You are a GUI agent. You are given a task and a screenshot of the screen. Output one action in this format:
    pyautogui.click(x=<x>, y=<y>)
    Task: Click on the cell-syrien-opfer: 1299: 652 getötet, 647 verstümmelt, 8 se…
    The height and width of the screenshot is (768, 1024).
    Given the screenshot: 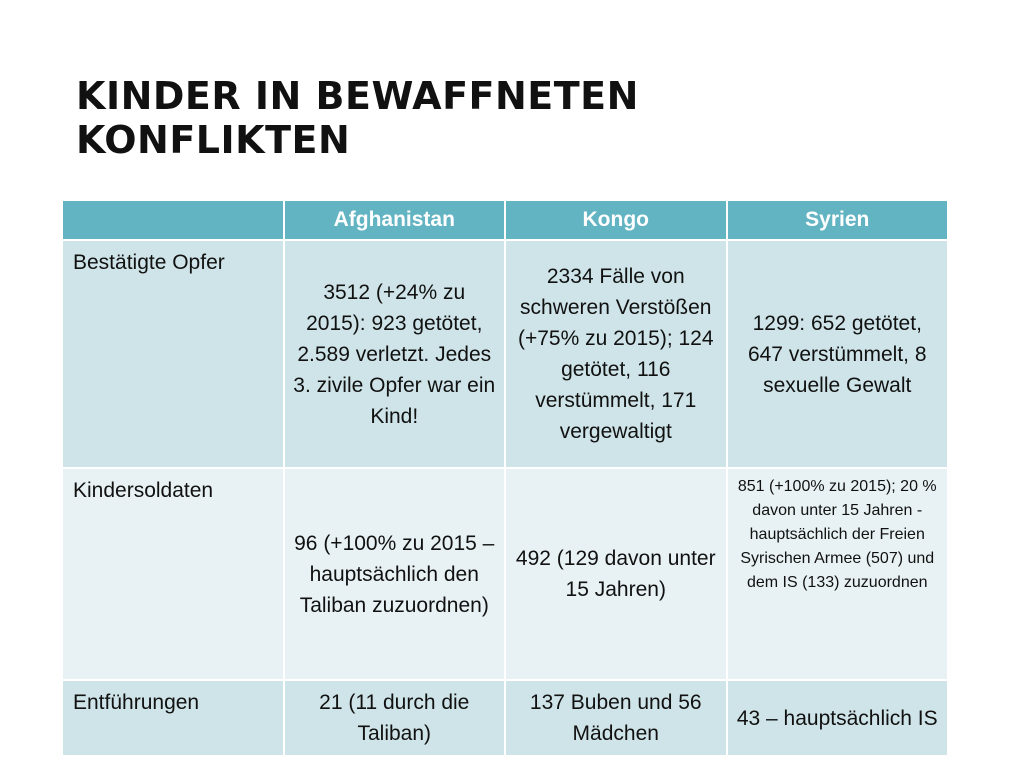 What is the action you would take?
    pyautogui.click(x=837, y=354)
    